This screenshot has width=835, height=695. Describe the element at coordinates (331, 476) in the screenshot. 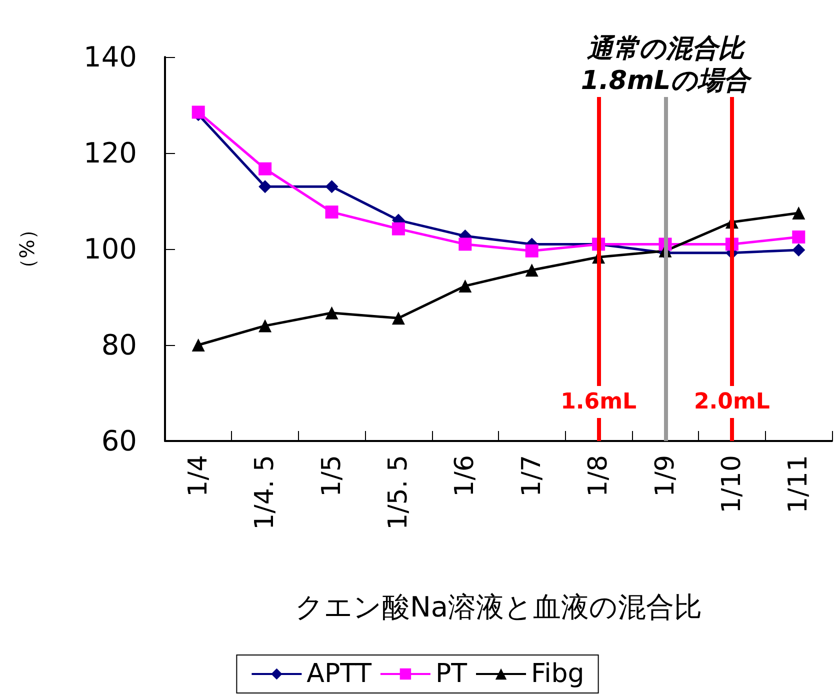

I see `x-tick-label: 1/5` at that location.